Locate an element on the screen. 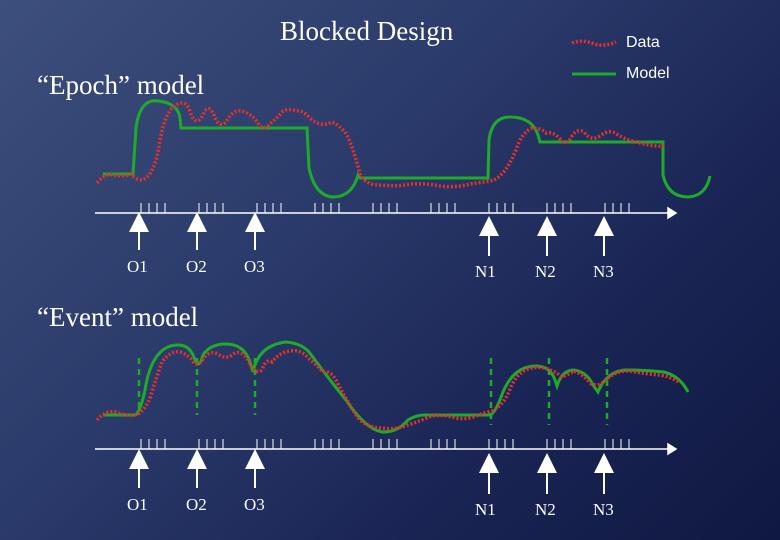 The image size is (780, 540). epoch-timeline is located at coordinates (386, 213).